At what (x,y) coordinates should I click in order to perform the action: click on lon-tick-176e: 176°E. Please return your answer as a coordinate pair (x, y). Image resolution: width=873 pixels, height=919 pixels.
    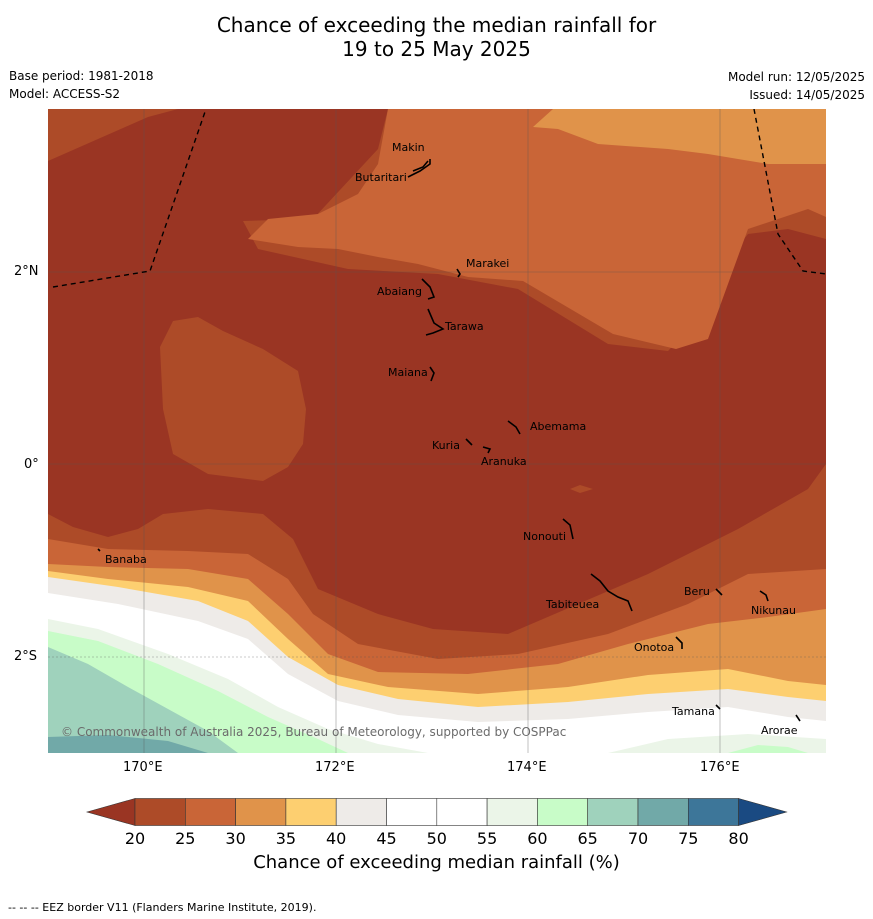
    Looking at the image, I should click on (720, 767).